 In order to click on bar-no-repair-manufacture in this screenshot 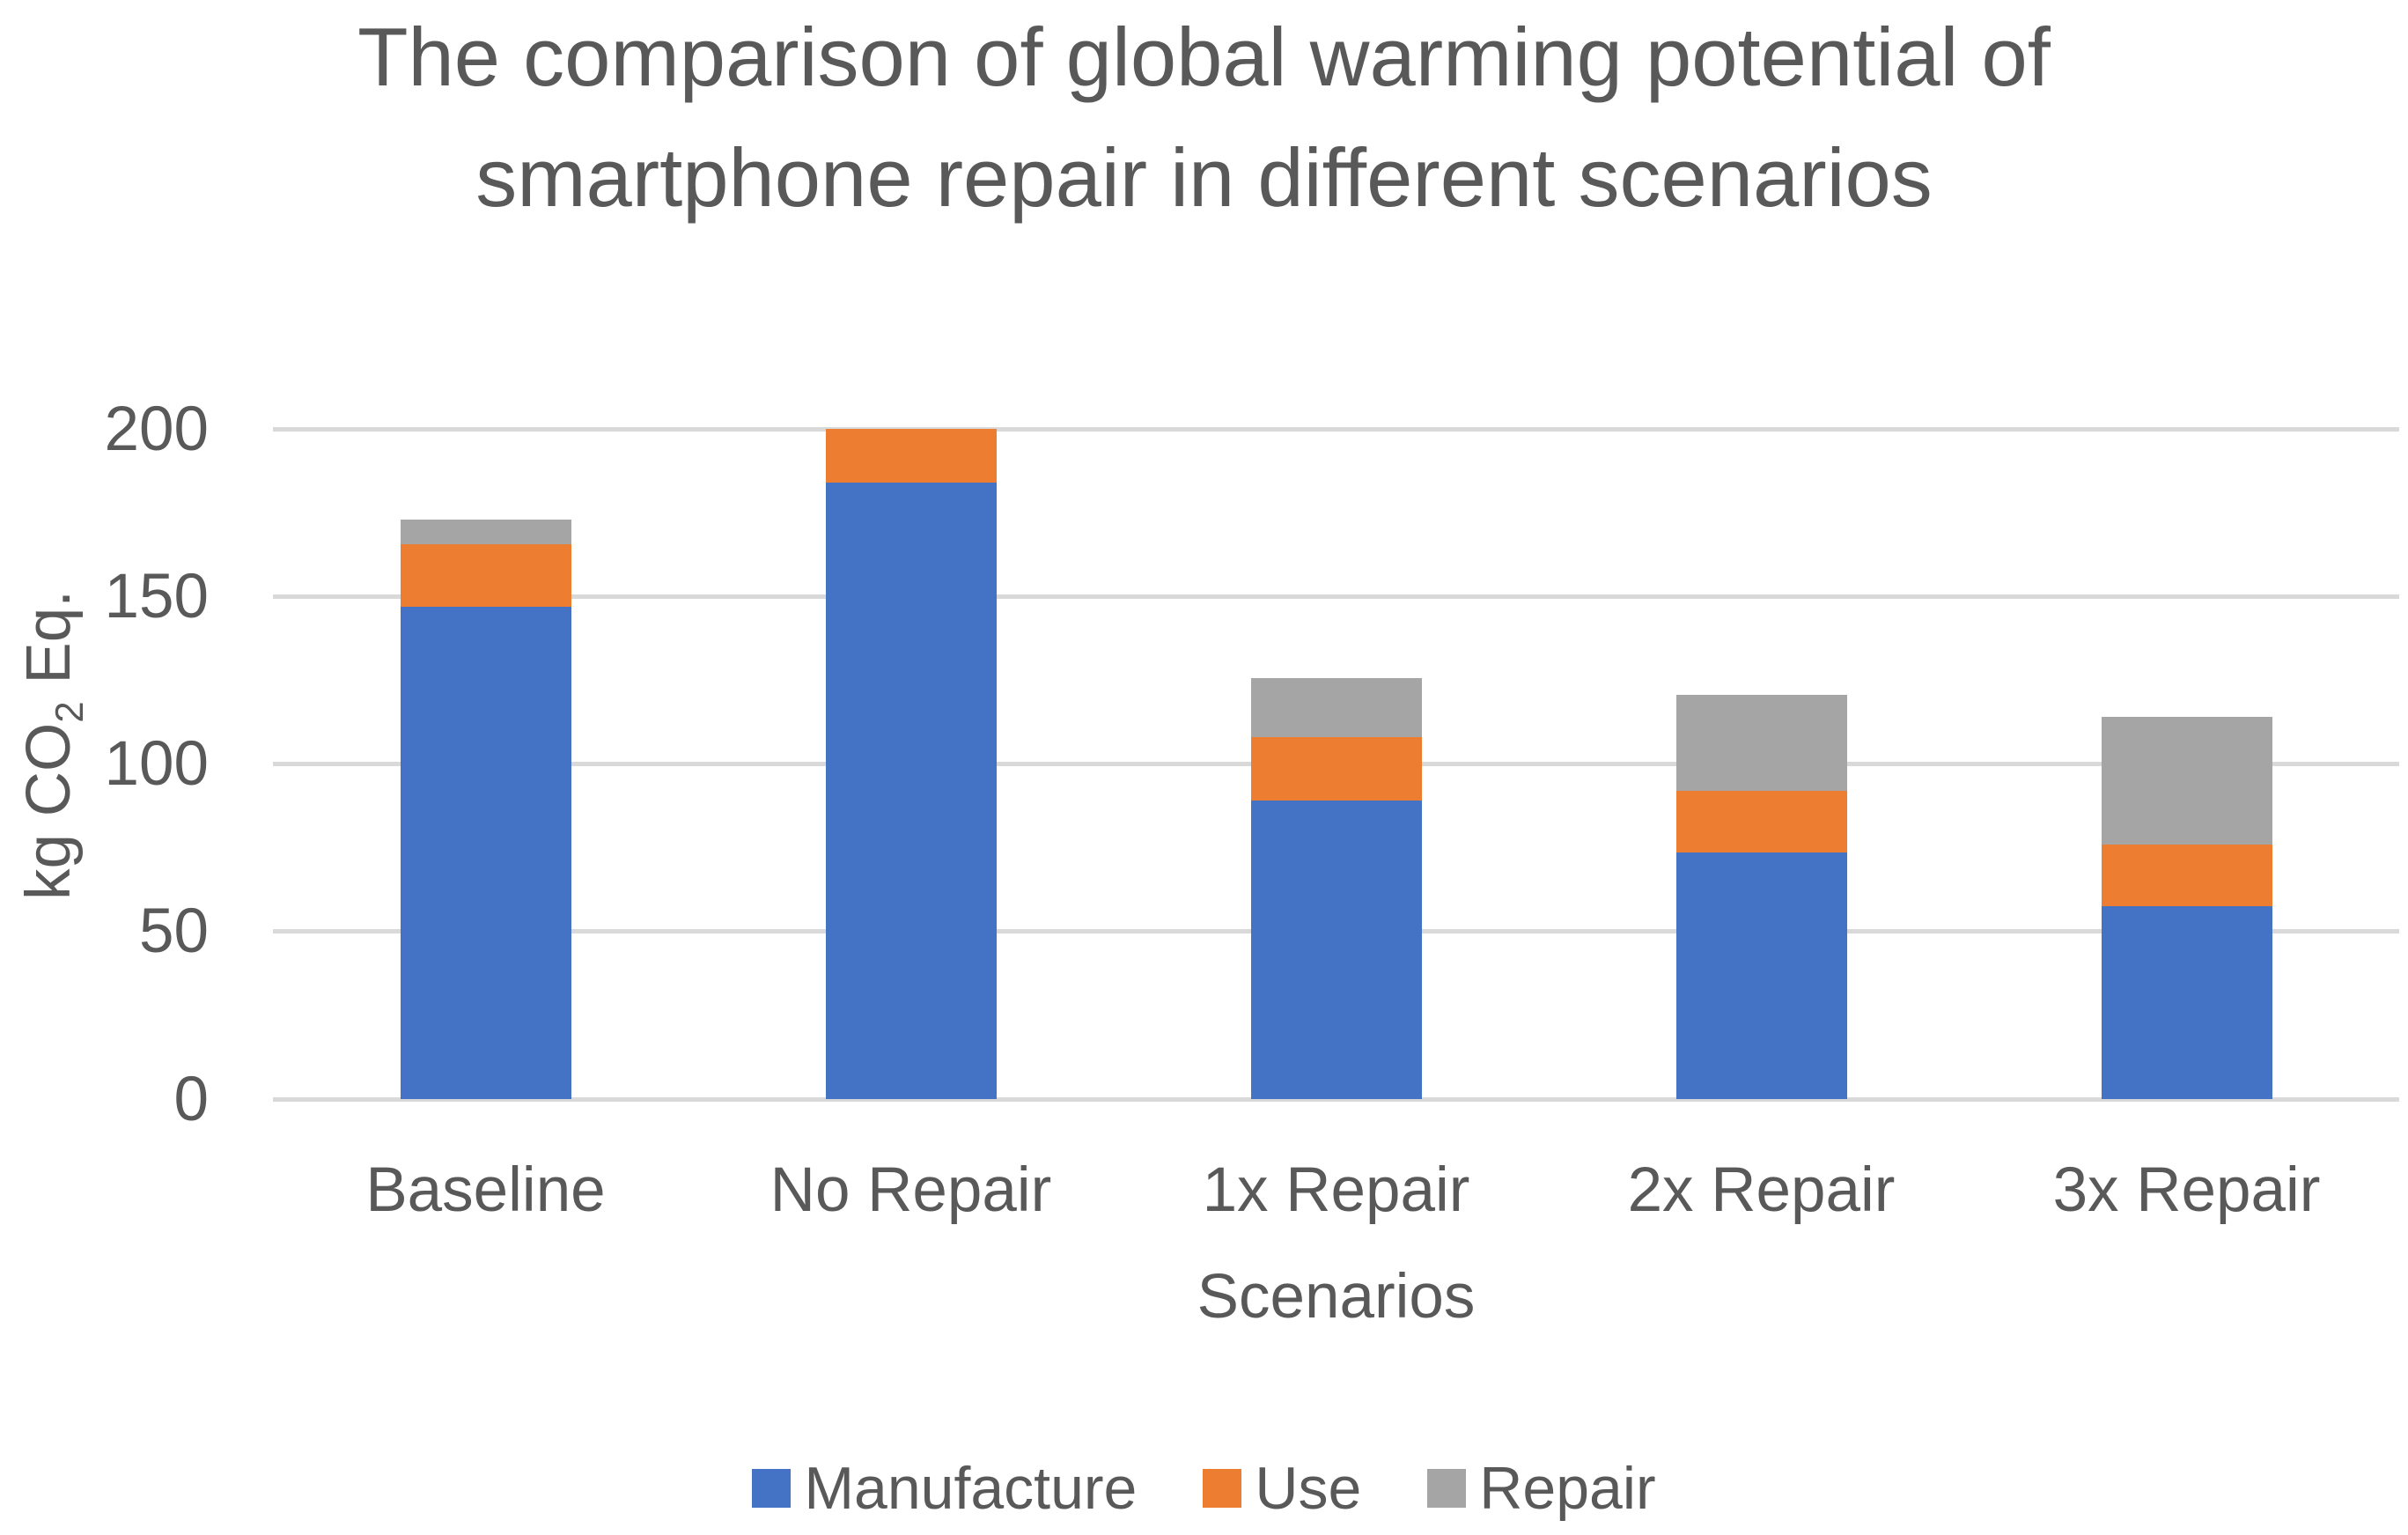, I will do `click(911, 790)`.